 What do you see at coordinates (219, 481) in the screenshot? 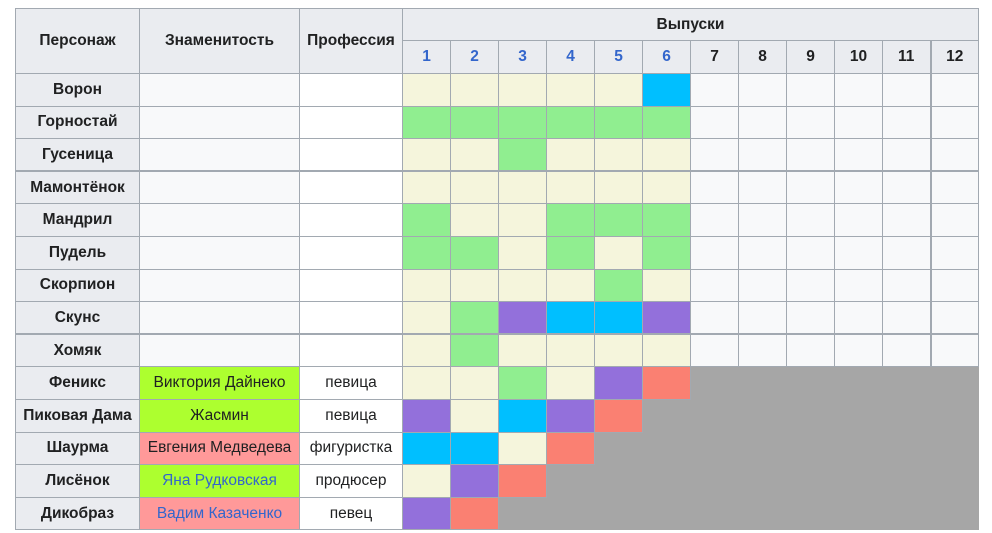
I see `celebrity-name: Яна Рудковская` at bounding box center [219, 481].